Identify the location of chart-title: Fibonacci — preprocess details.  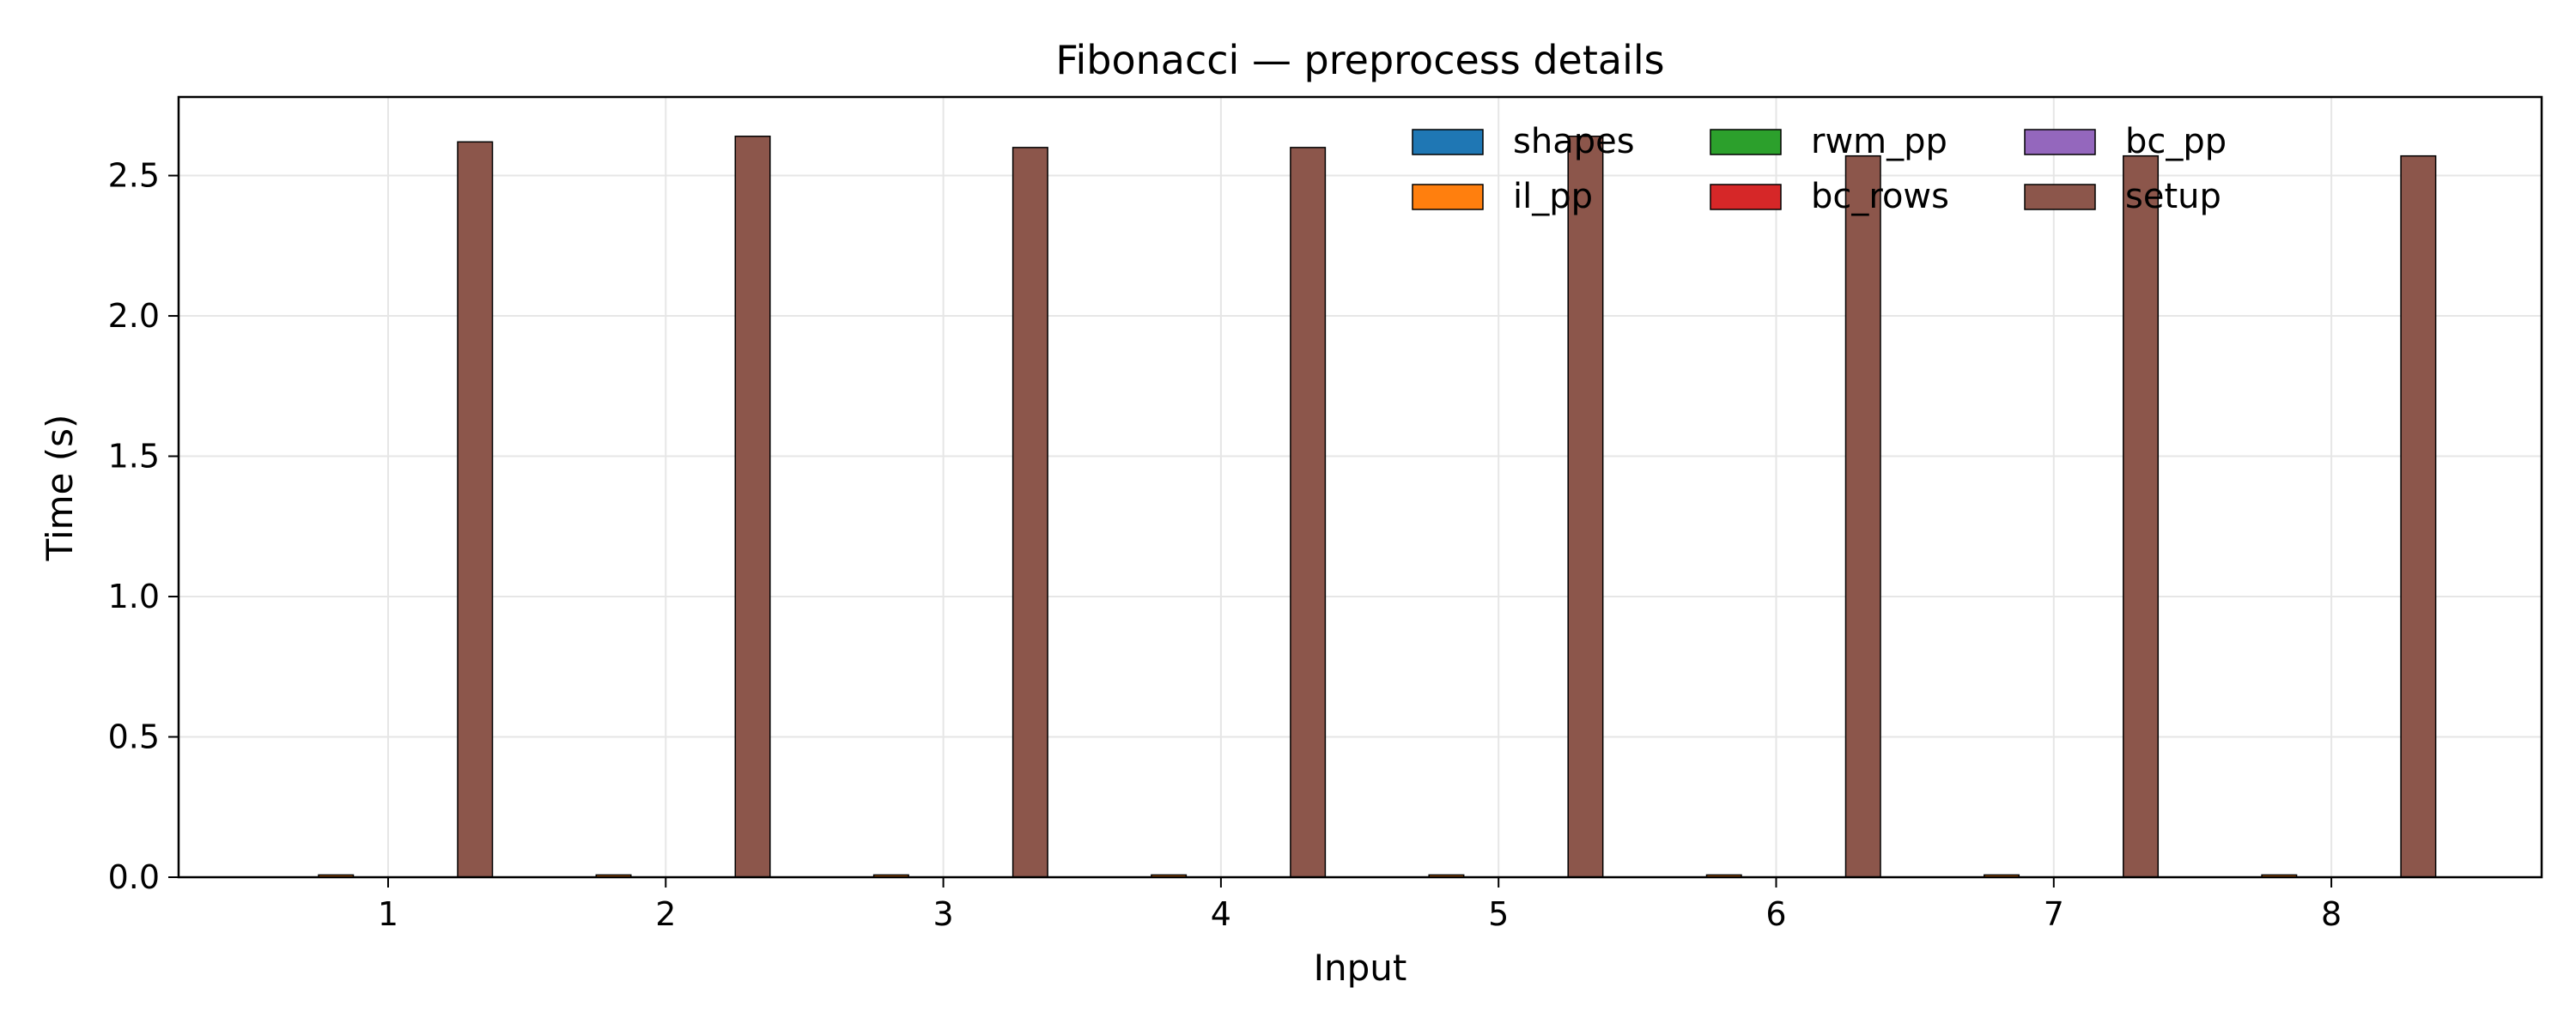
(1360, 60).